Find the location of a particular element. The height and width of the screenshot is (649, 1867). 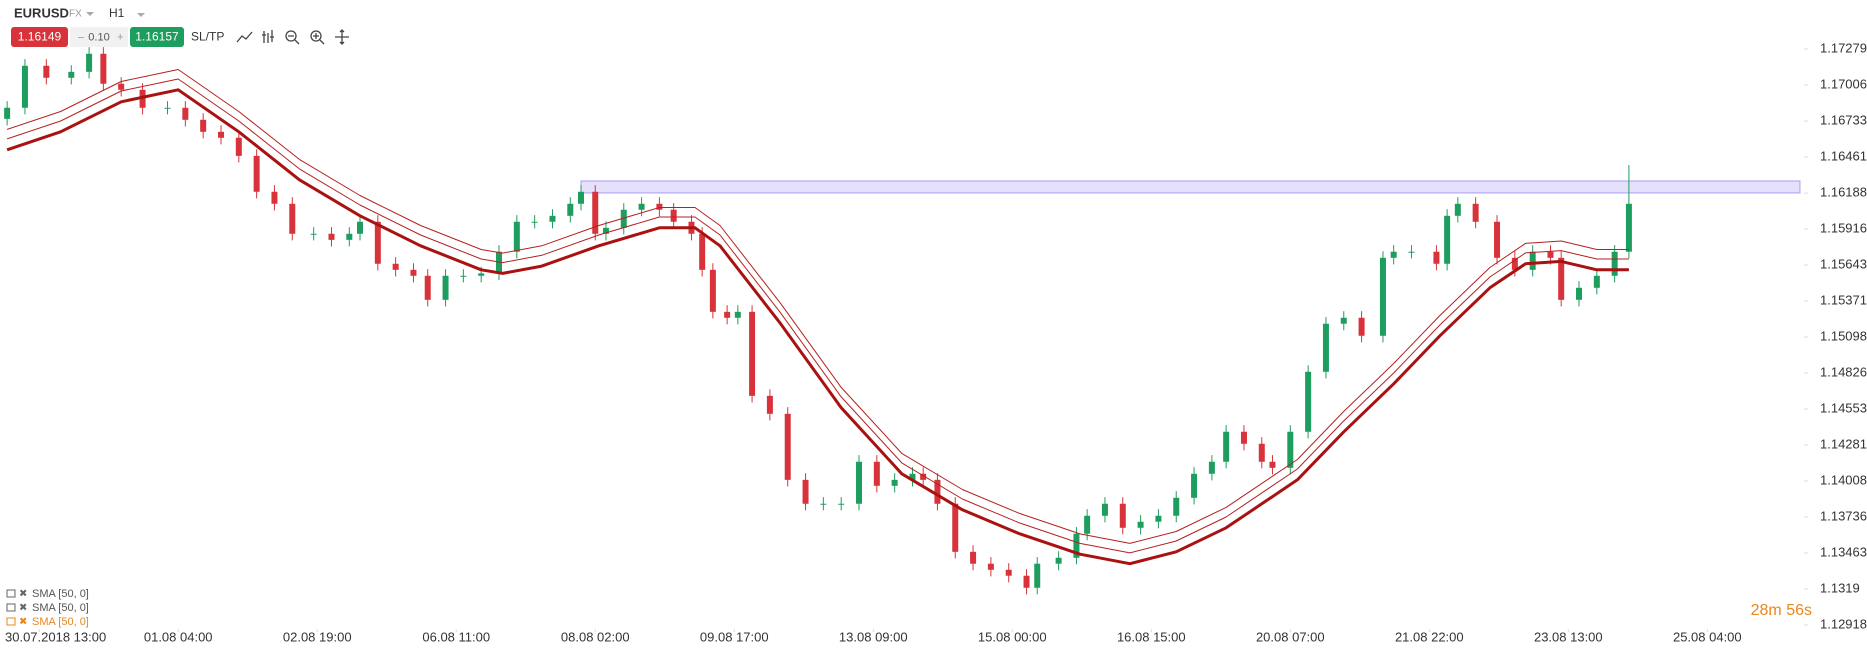

y-tick-label: 1.12918 is located at coordinates (1843, 623).